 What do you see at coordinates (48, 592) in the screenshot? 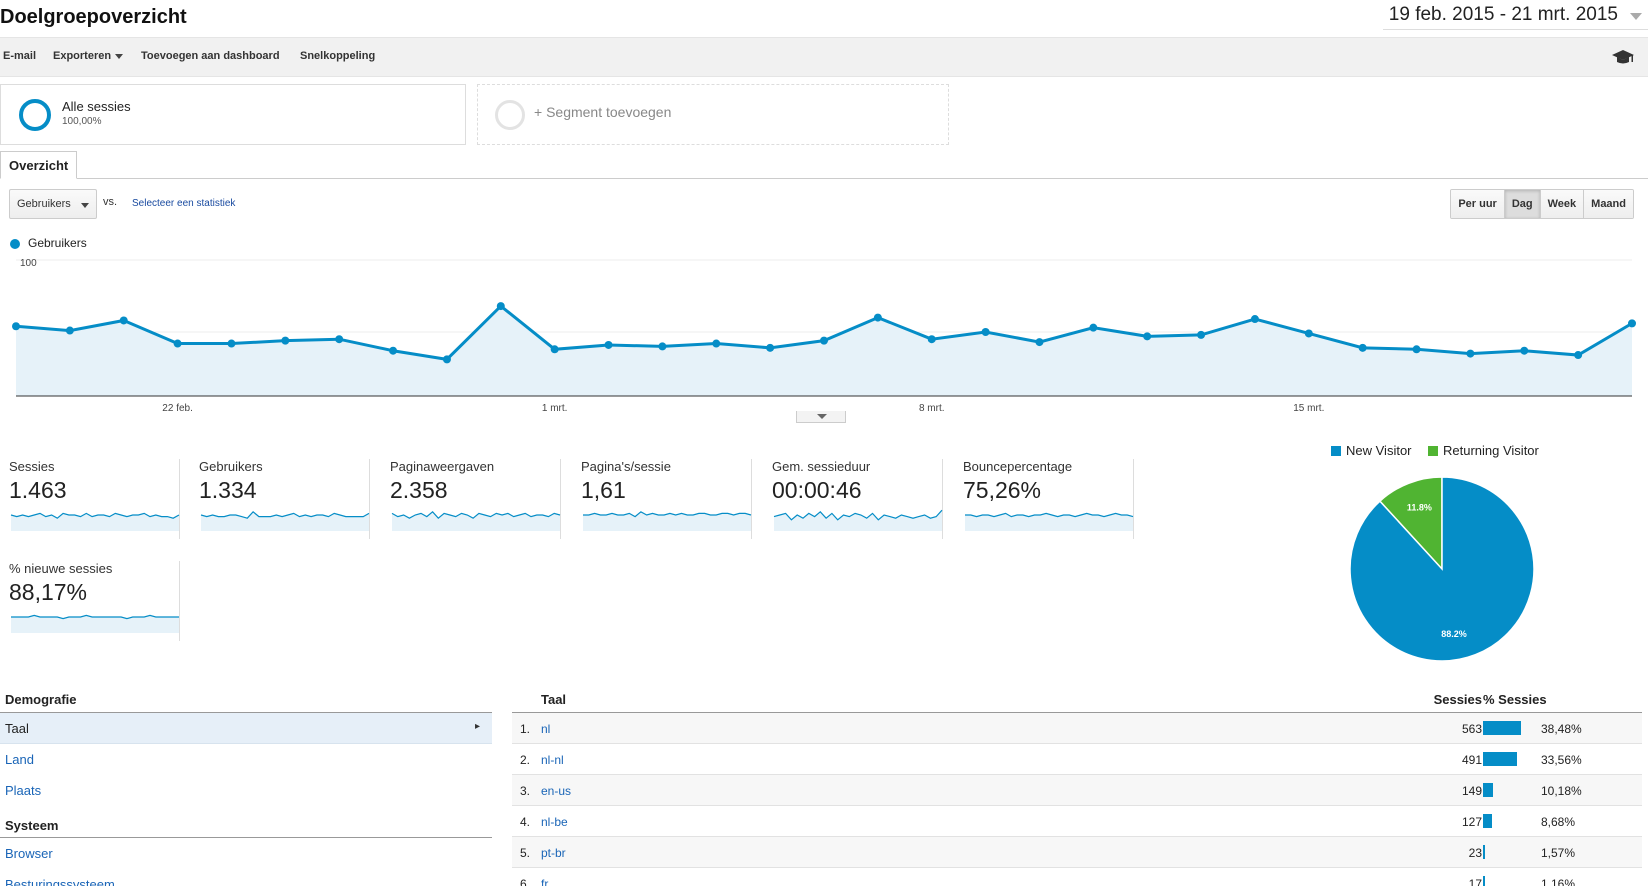
I see `metric-value: 88,17%` at bounding box center [48, 592].